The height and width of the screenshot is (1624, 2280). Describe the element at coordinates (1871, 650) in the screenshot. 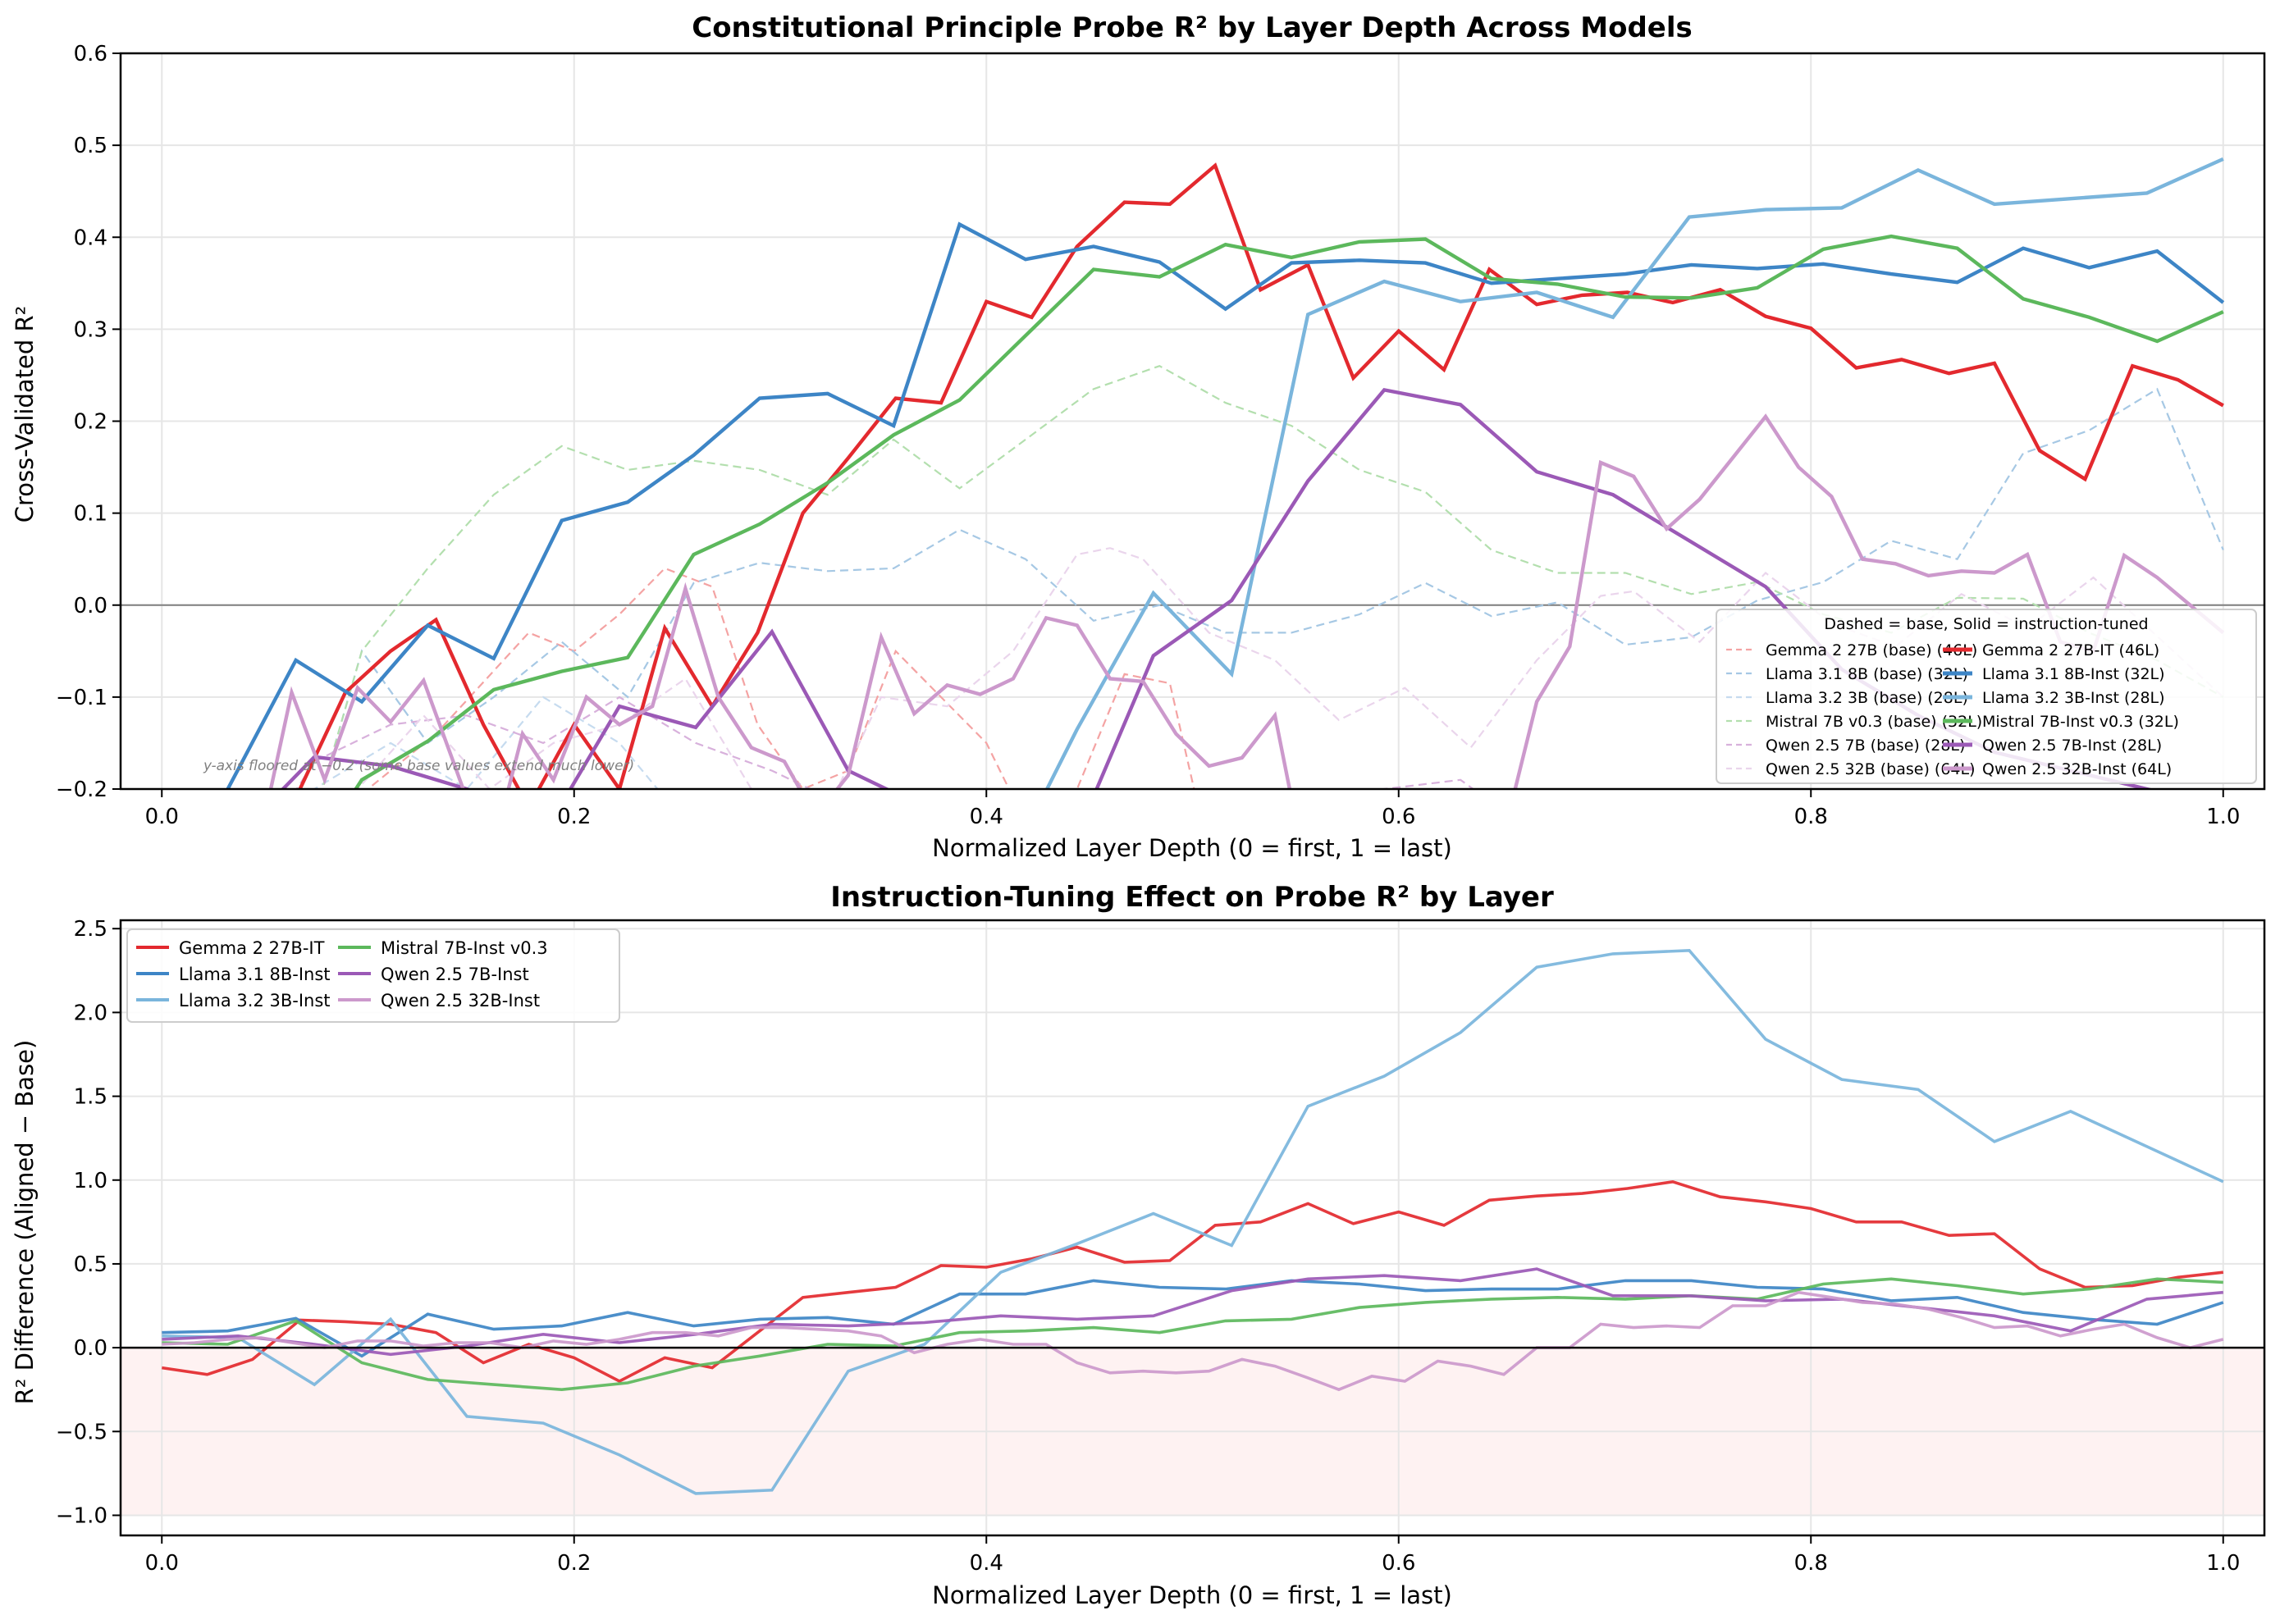

I see `legend-label: Gemma 2 27B (base) (46L)` at that location.